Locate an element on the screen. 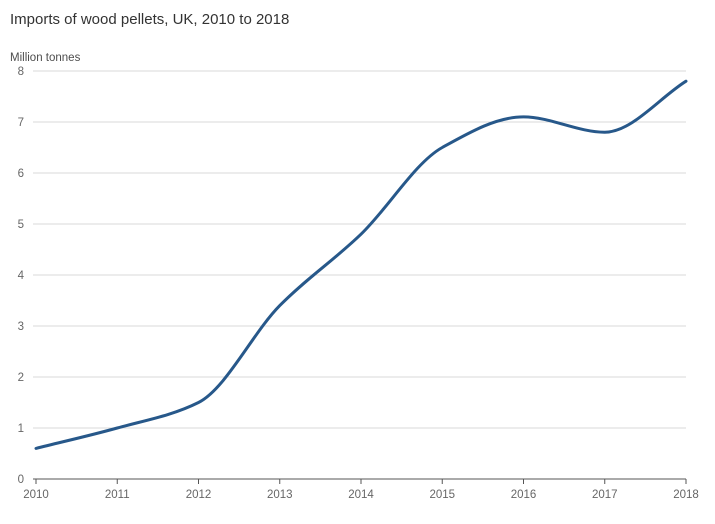  x-tick-label: 2011 is located at coordinates (117, 495).